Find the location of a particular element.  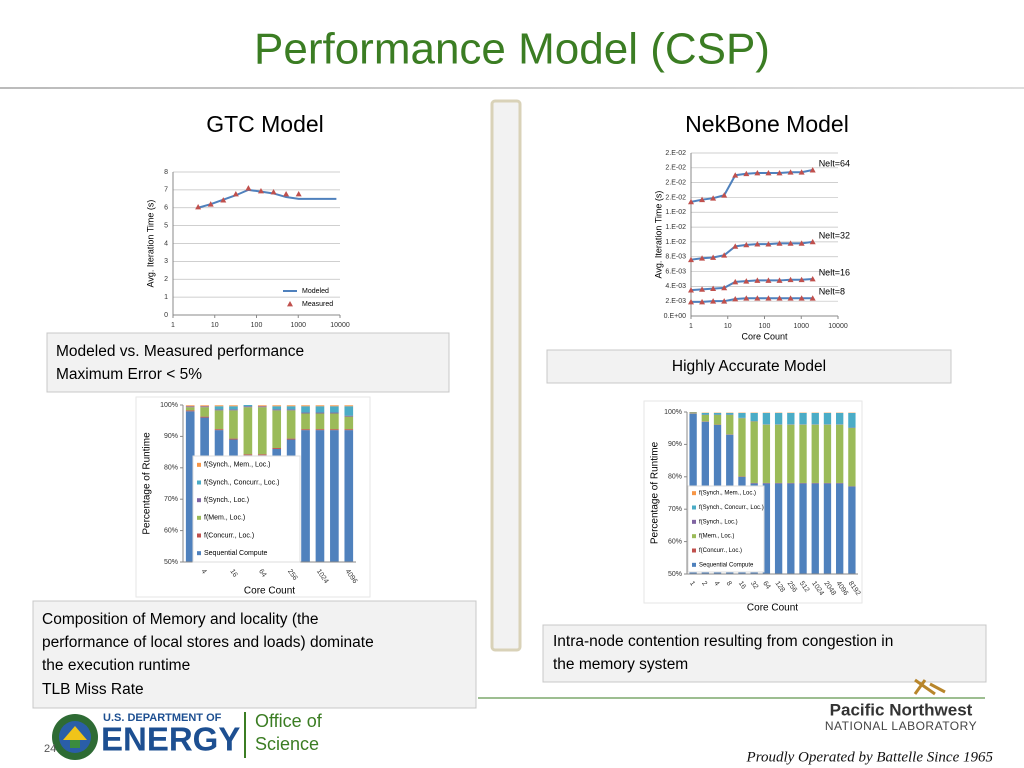

y-tick-label: 5 is located at coordinates (166, 225).